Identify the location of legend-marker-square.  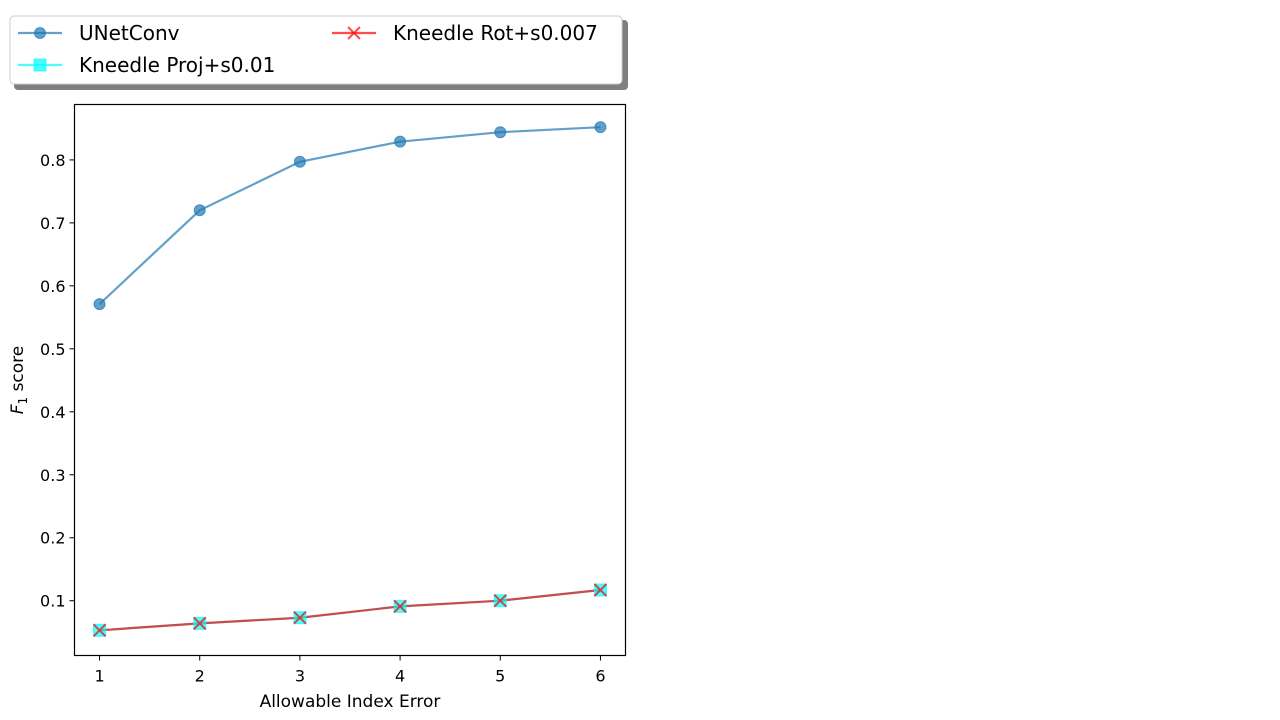
(40, 65).